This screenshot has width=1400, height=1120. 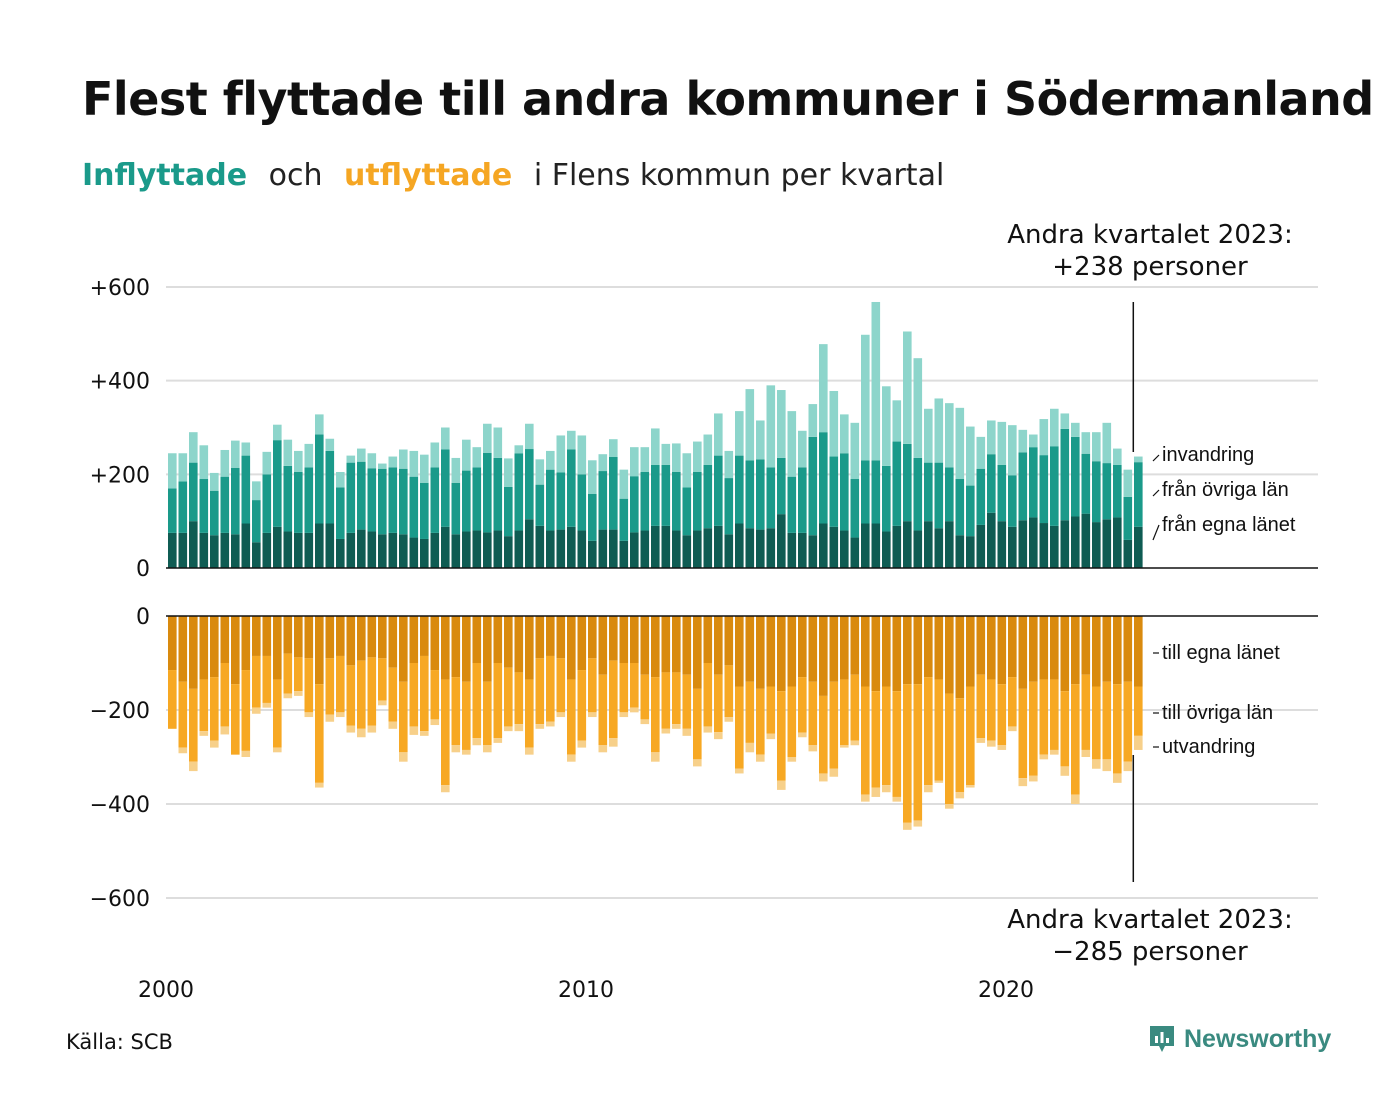 What do you see at coordinates (1162, 1039) in the screenshot?
I see `newsworthy-icon` at bounding box center [1162, 1039].